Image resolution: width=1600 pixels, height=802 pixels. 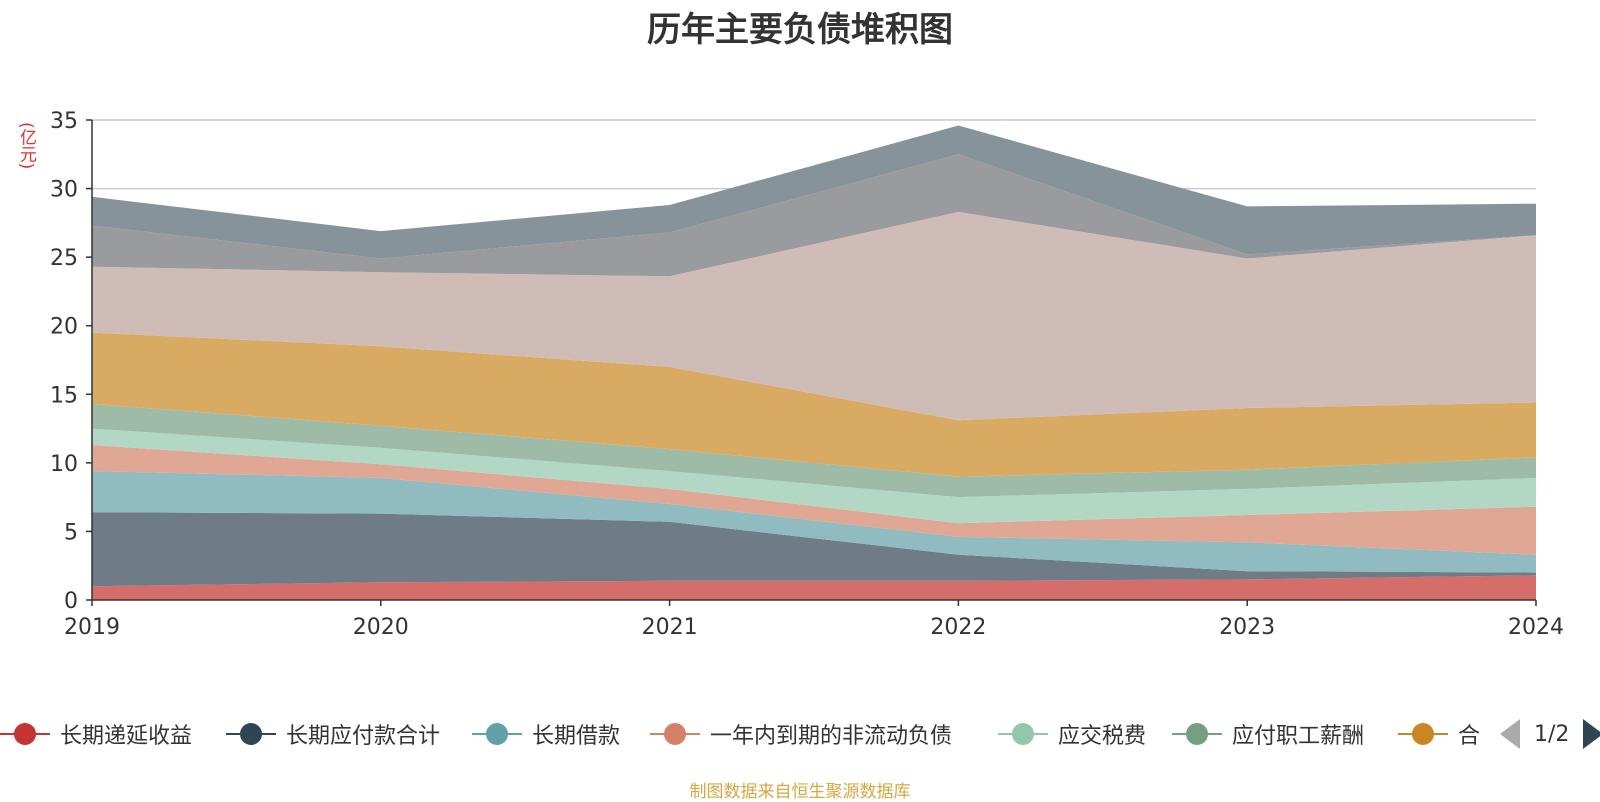 I want to click on legend-item: 一年内到期的非流动负债, so click(x=801, y=734).